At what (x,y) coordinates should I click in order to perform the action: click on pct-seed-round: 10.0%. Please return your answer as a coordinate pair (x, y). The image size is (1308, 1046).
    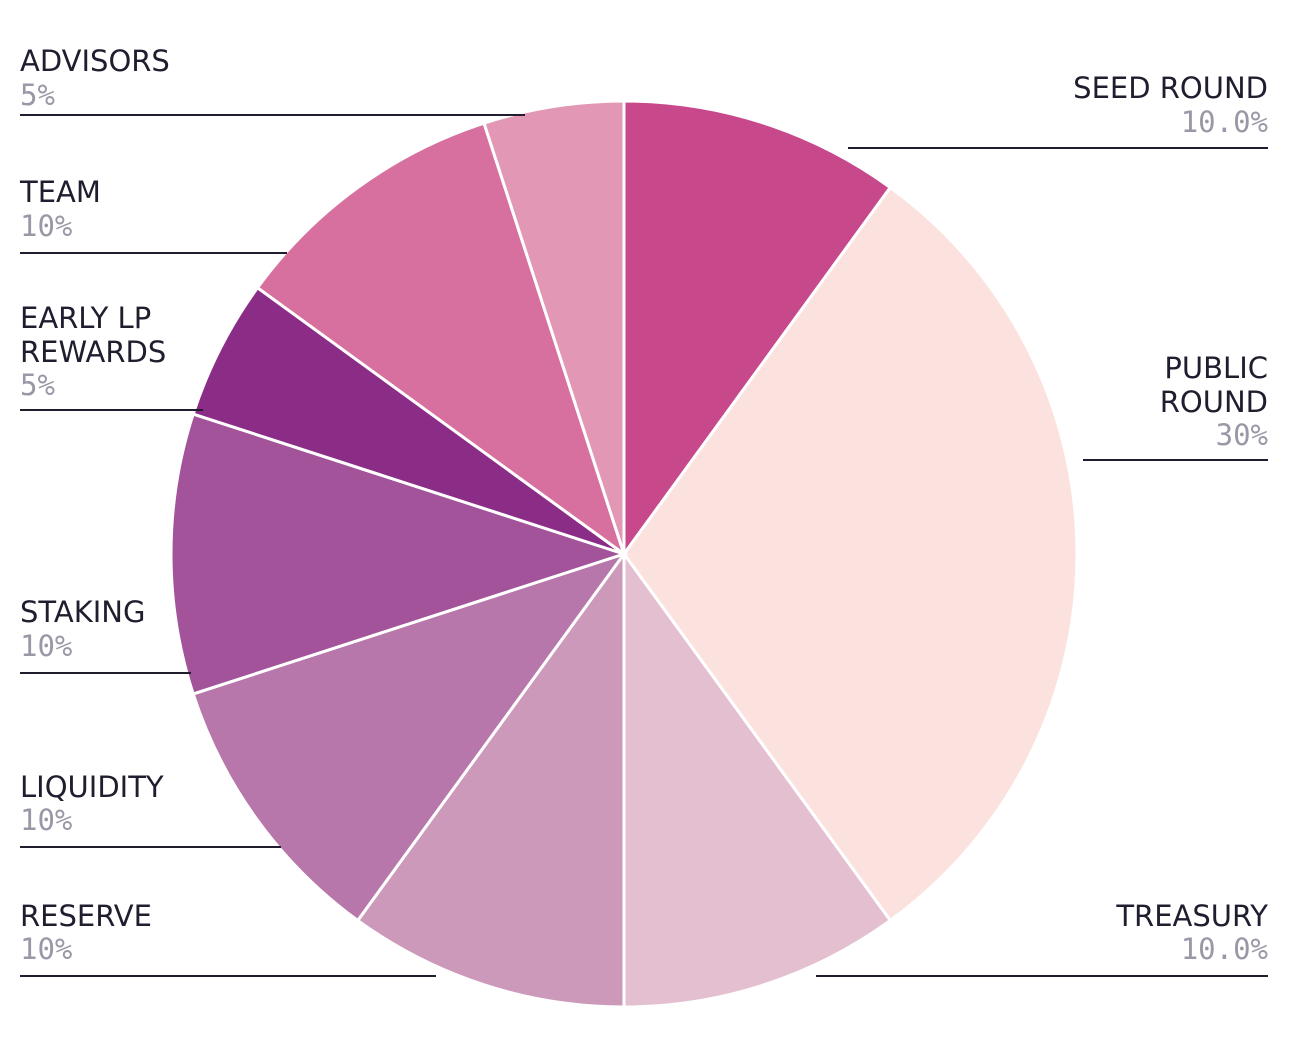
    Looking at the image, I should click on (1224, 122).